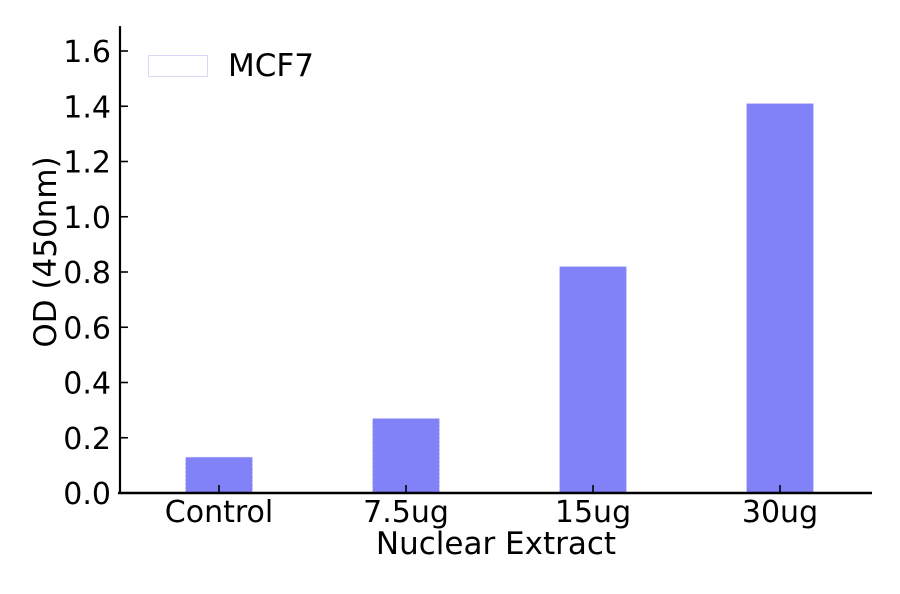  I want to click on y-axis-label: OD (450nm), so click(46, 252).